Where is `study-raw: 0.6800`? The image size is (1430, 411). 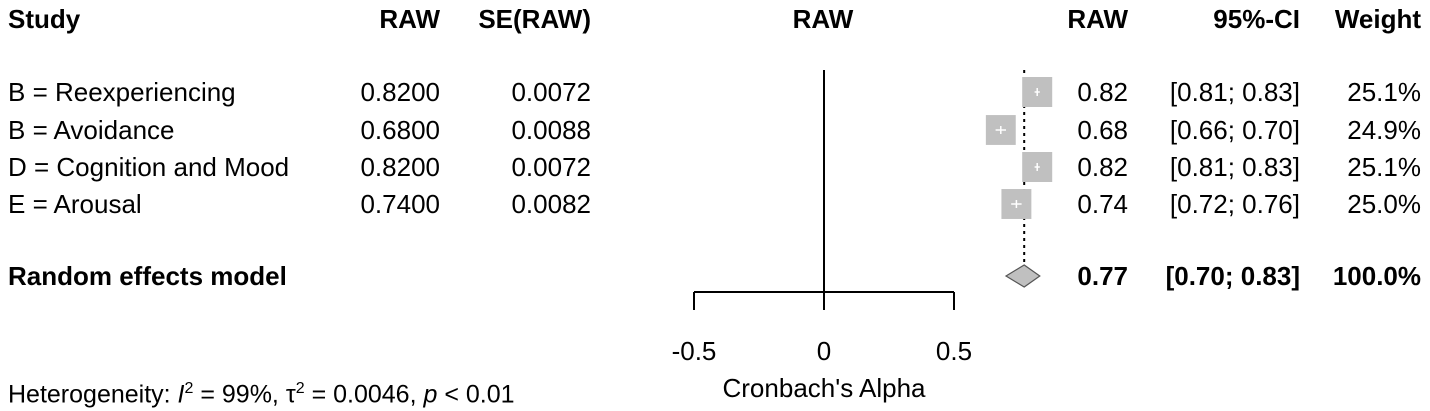
study-raw: 0.6800 is located at coordinates (400, 130).